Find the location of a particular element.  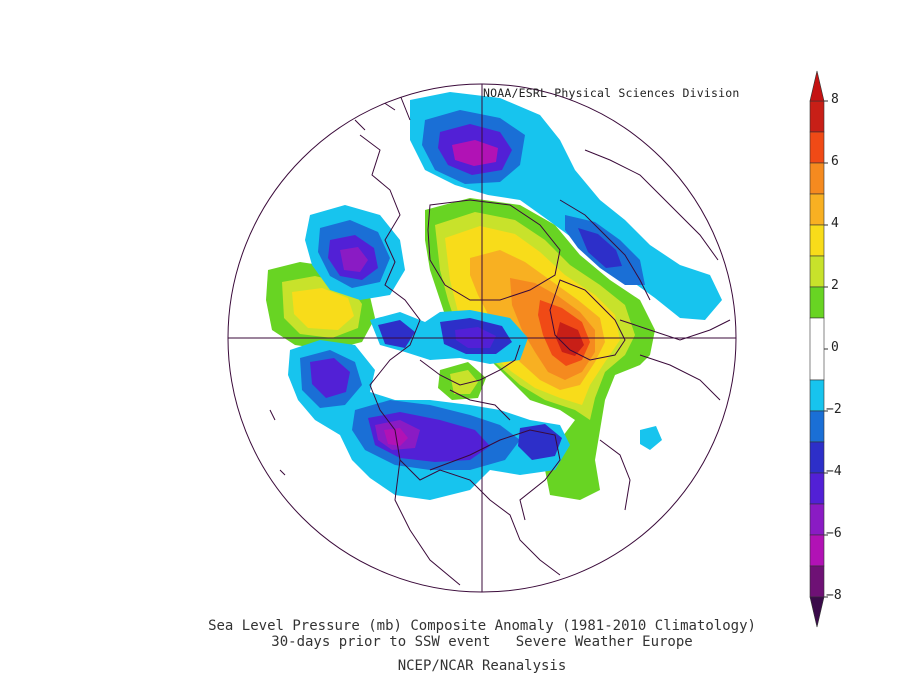

caption-source: NCEP/NCAR Reanalysis is located at coordinates (482, 666).